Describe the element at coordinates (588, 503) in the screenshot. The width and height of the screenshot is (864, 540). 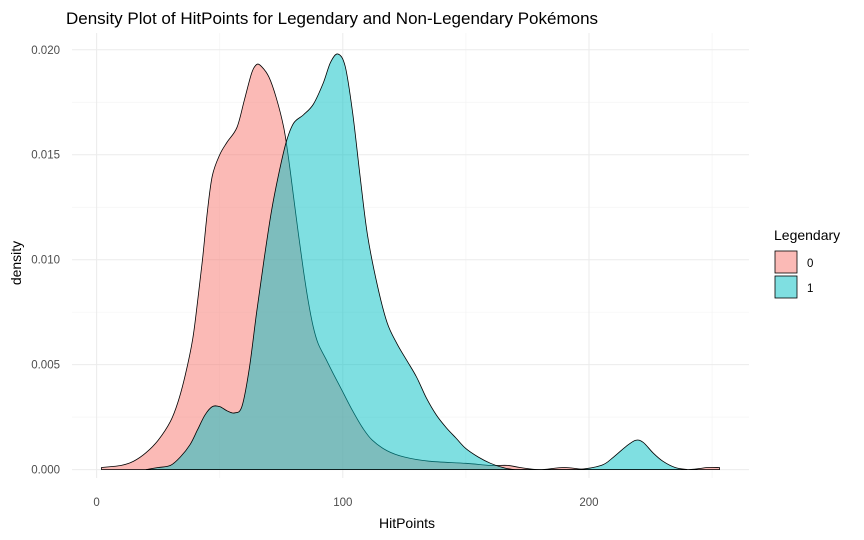
I see `x-tick-label: 200` at that location.